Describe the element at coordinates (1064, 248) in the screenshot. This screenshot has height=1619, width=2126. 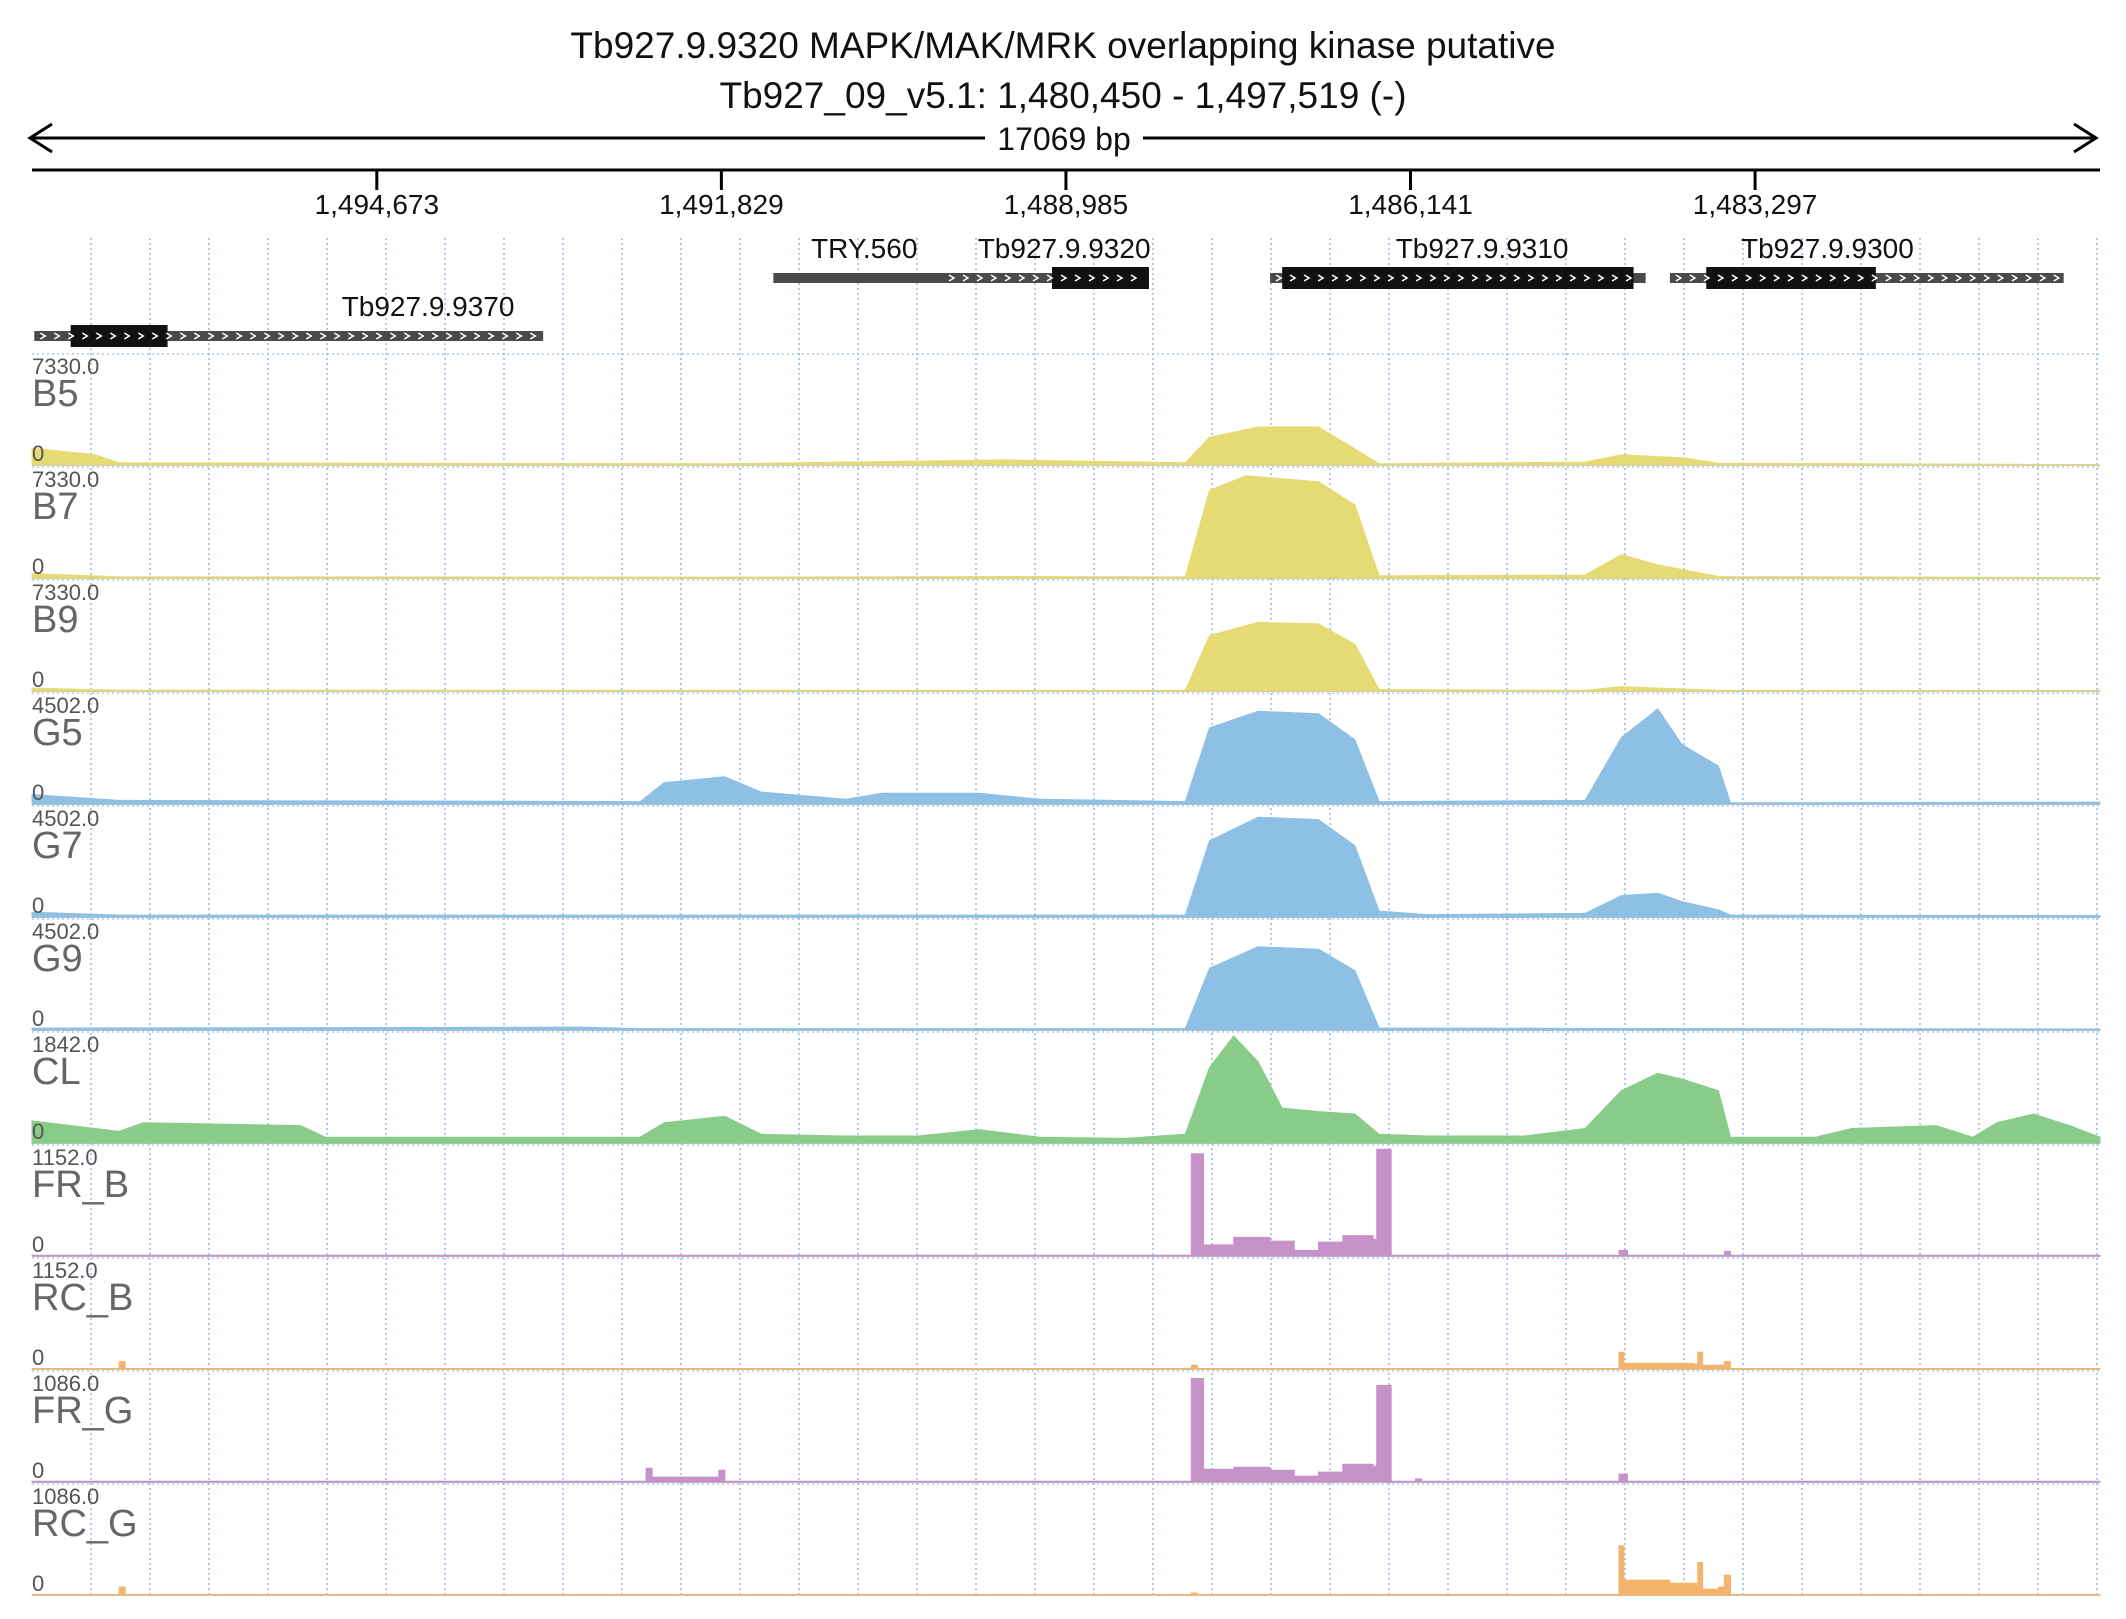
I see `gene-label: Tb927.9.9320` at that location.